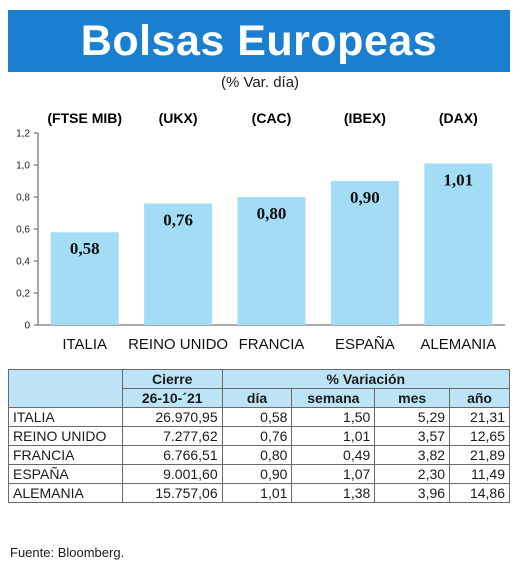 This screenshot has height=566, width=520. Describe the element at coordinates (65, 388) in the screenshot. I see `table-corner` at that location.